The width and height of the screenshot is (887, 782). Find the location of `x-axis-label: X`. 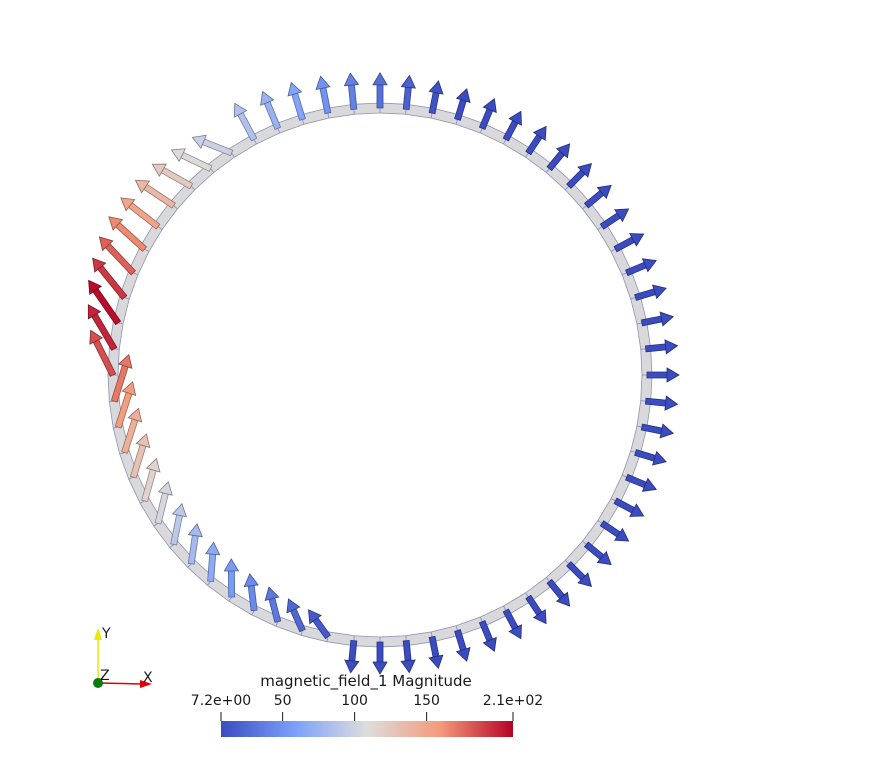

x-axis-label: X is located at coordinates (148, 678).